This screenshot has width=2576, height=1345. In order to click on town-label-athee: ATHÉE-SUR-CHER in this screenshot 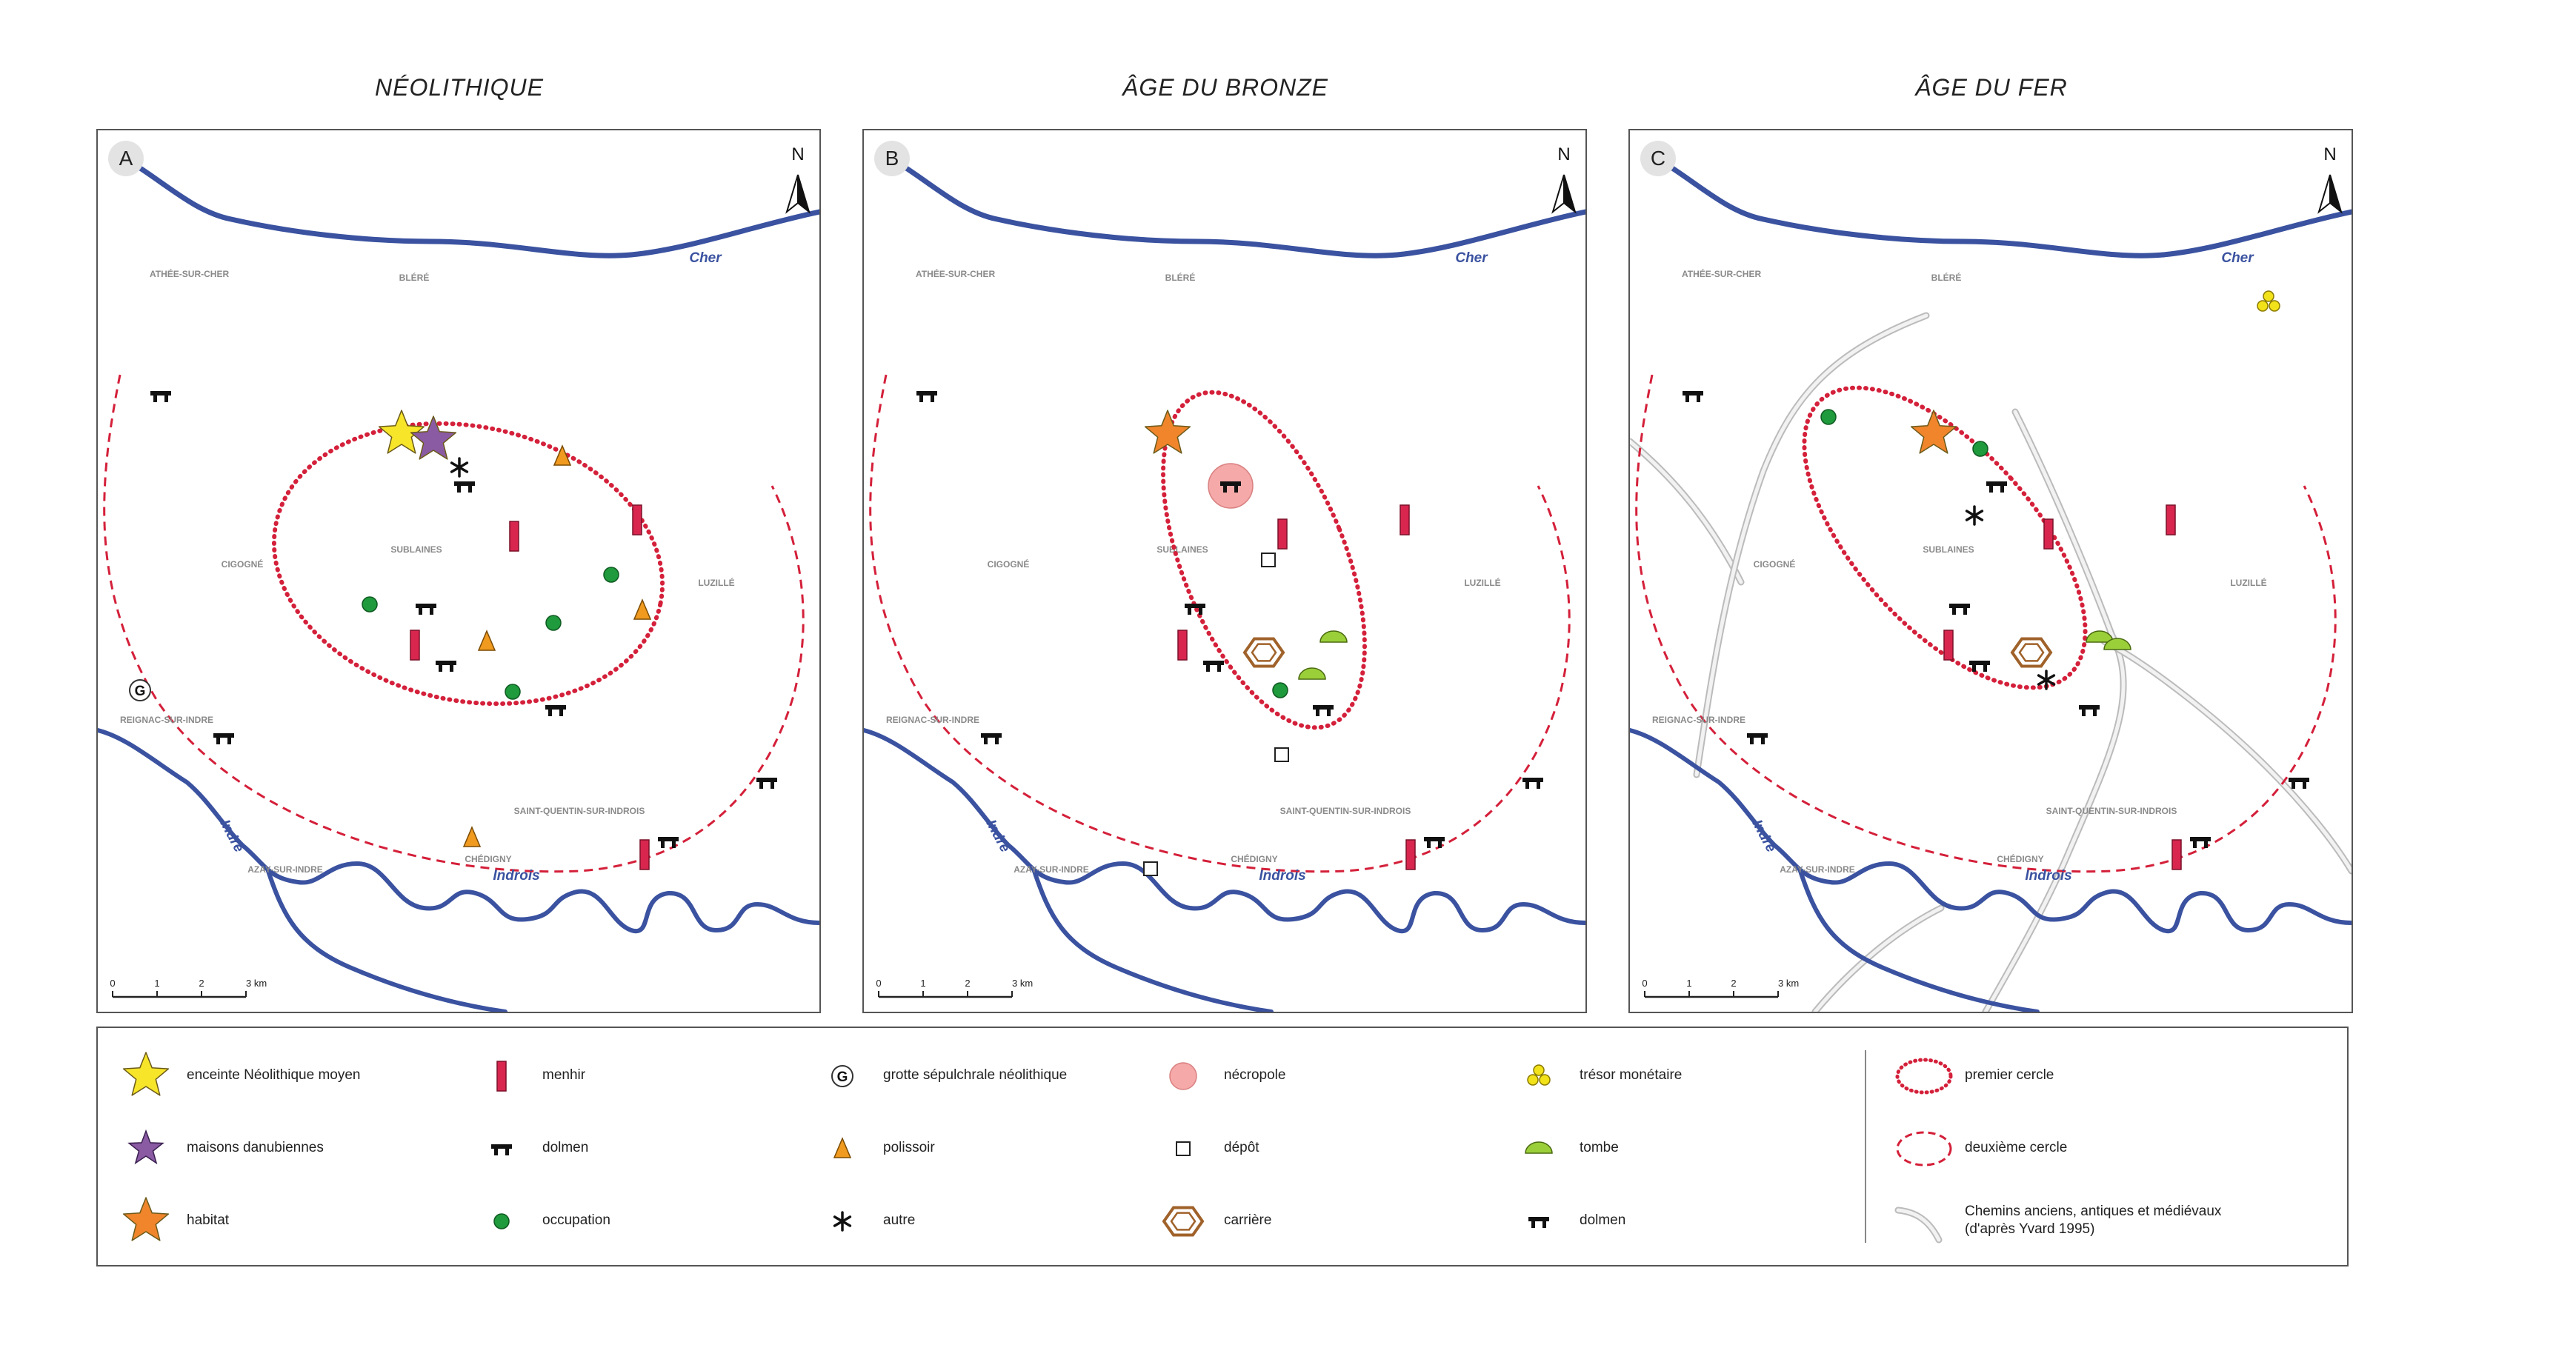, I will do `click(189, 273)`.